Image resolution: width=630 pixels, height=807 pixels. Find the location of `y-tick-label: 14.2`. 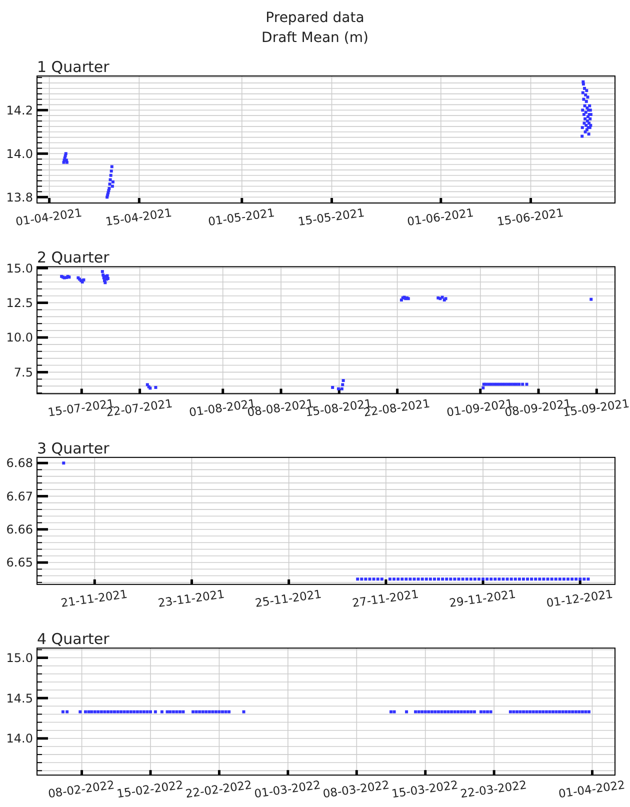

y-tick-label: 14.2 is located at coordinates (19, 110).